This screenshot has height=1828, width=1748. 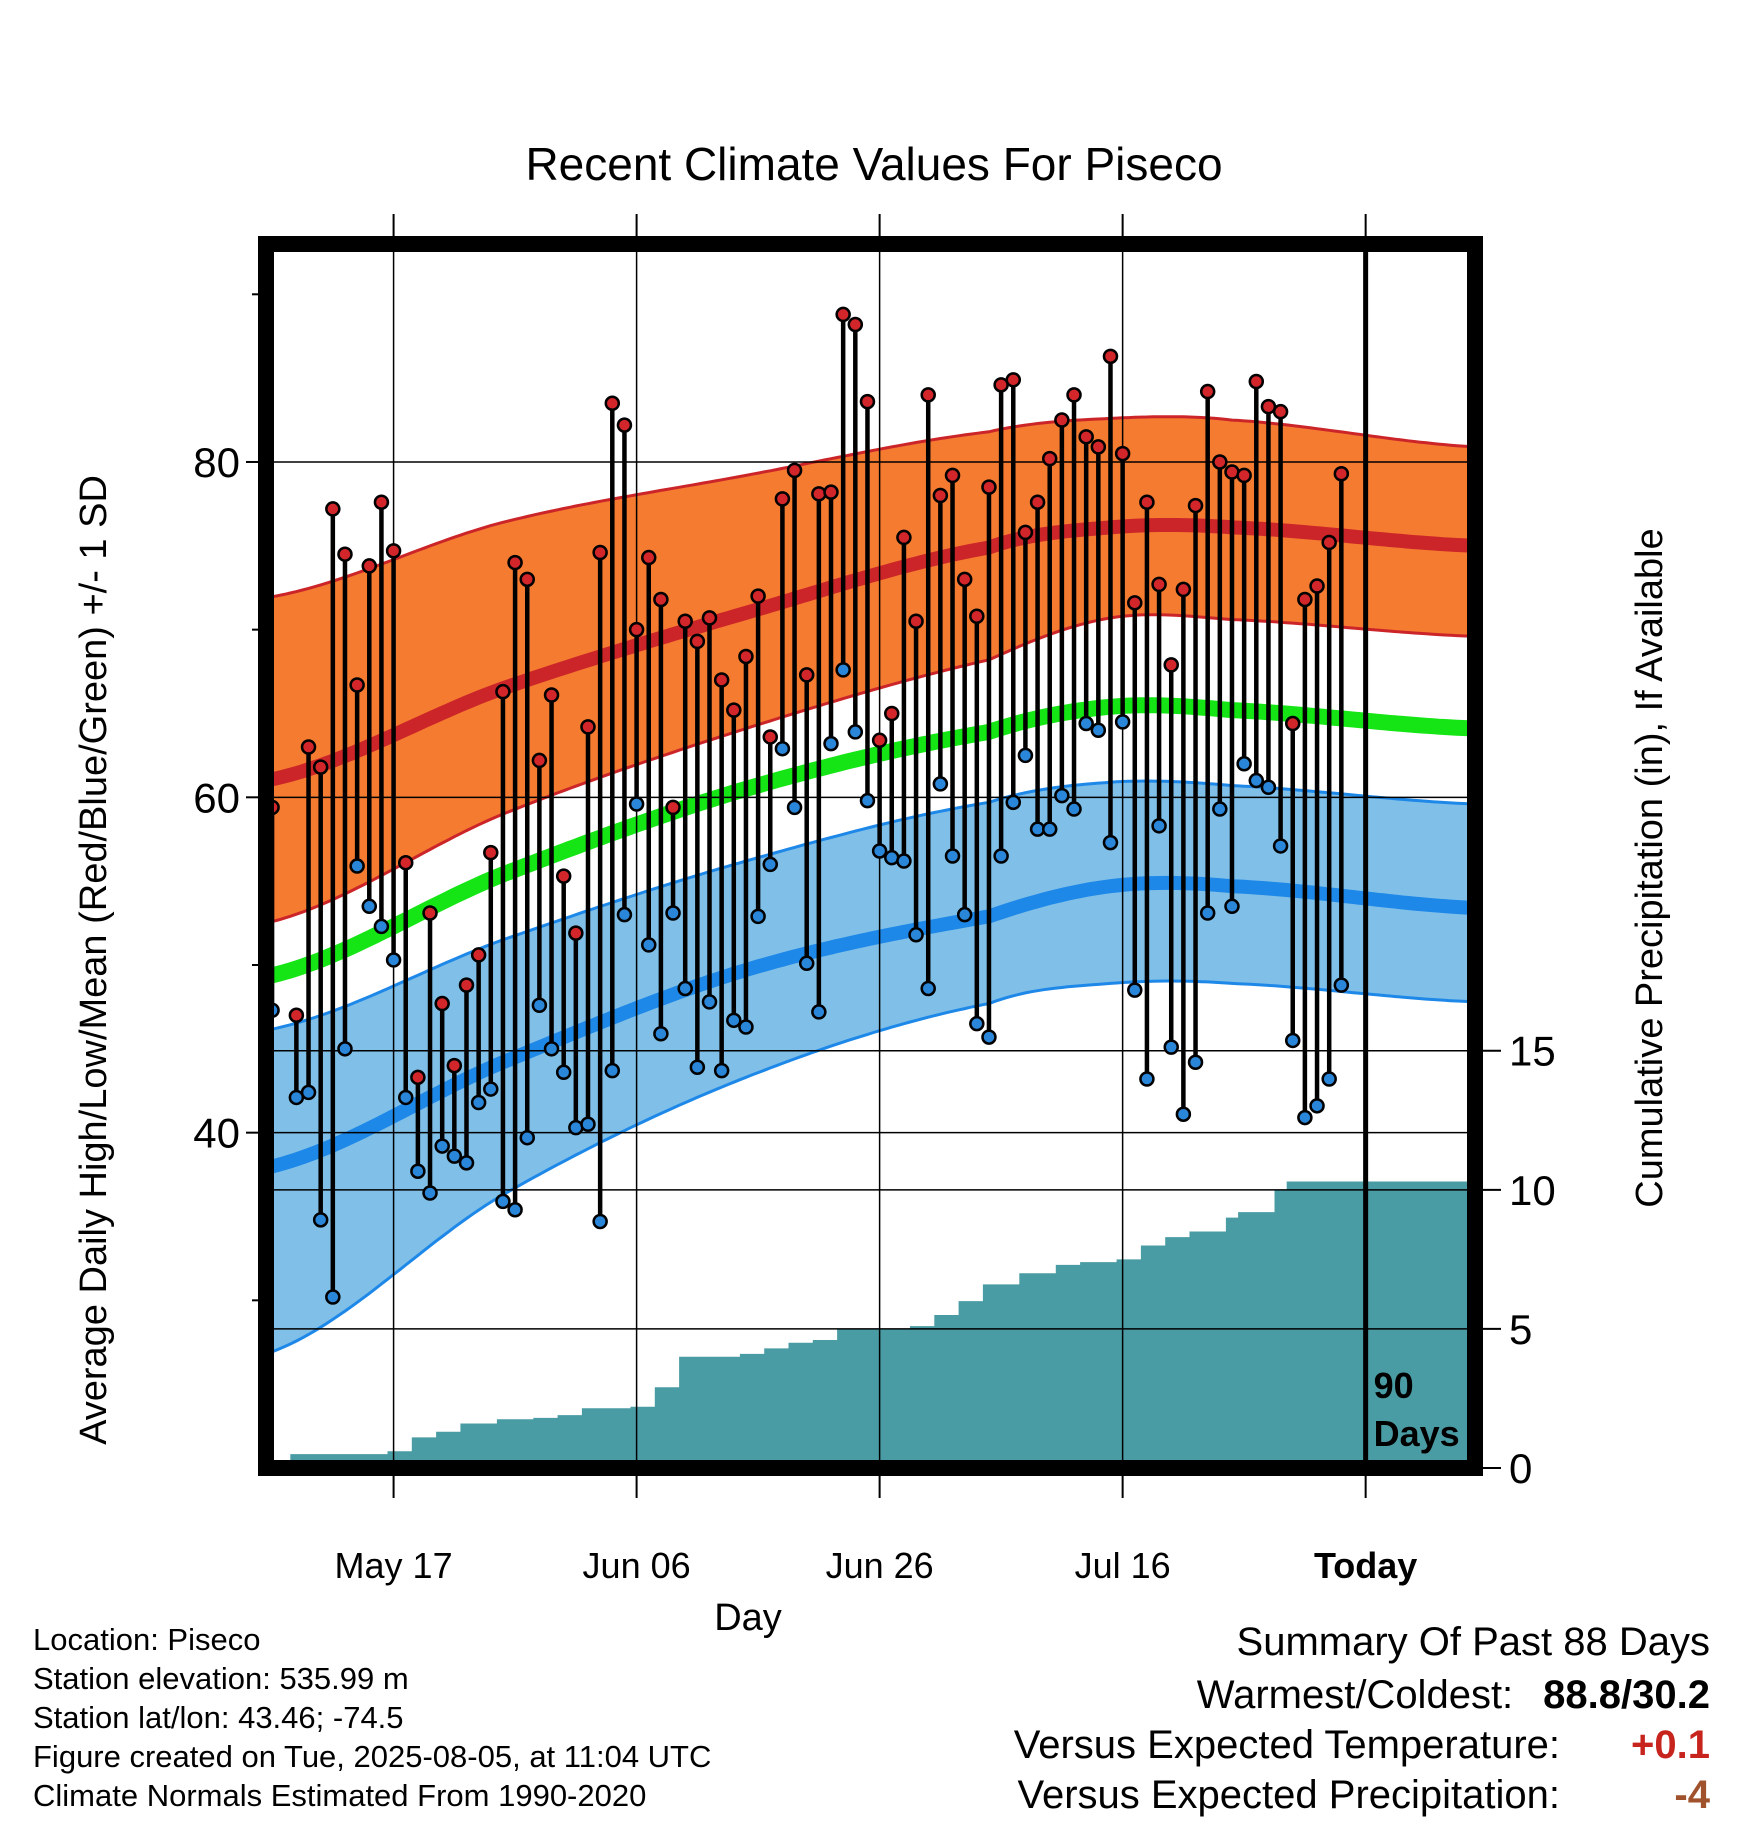 I want to click on precip-area, so click(x=870, y=1324).